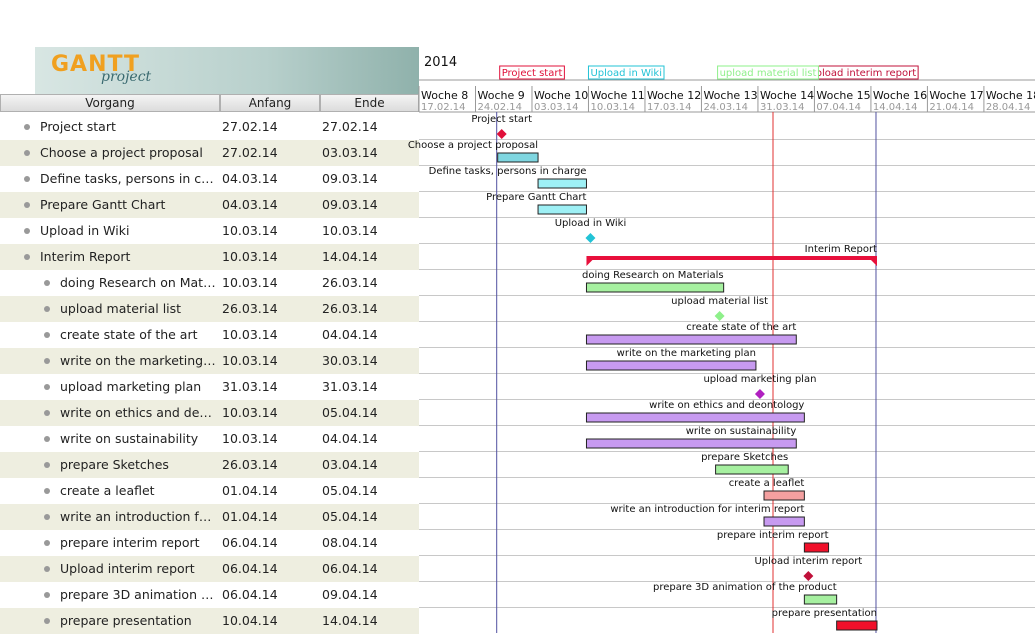 The width and height of the screenshot is (1035, 634). Describe the element at coordinates (114, 464) in the screenshot. I see `task-name: prepare Sketches` at that location.